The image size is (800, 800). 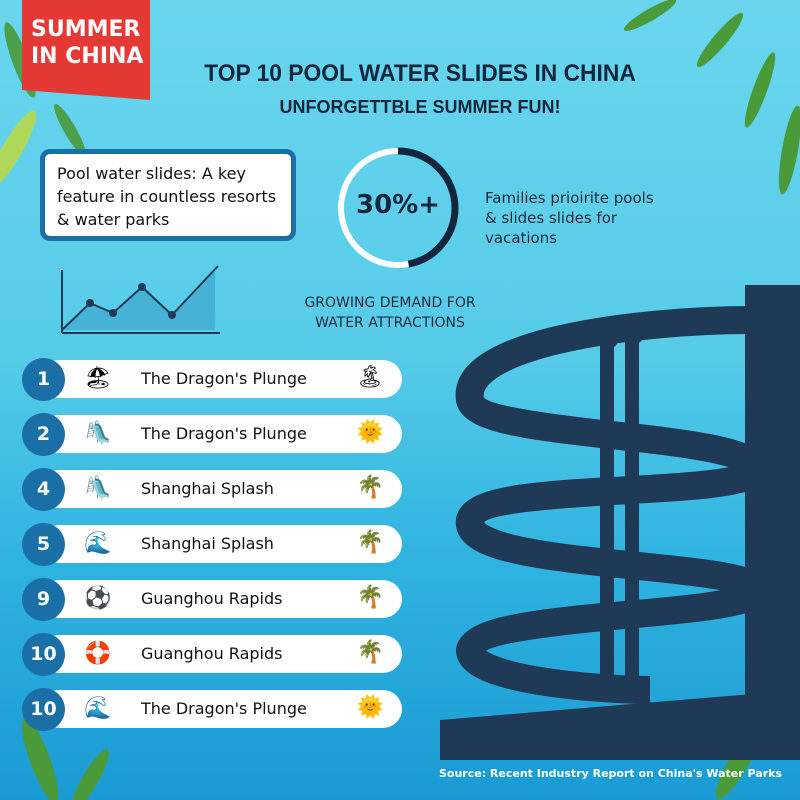 What do you see at coordinates (43, 599) in the screenshot?
I see `rank-badge: 9` at bounding box center [43, 599].